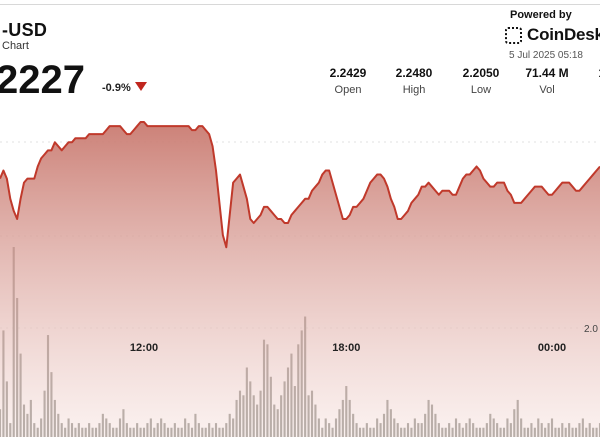 This screenshot has width=600, height=437. What do you see at coordinates (116, 88) in the screenshot?
I see `price-change: -0.9%` at bounding box center [116, 88].